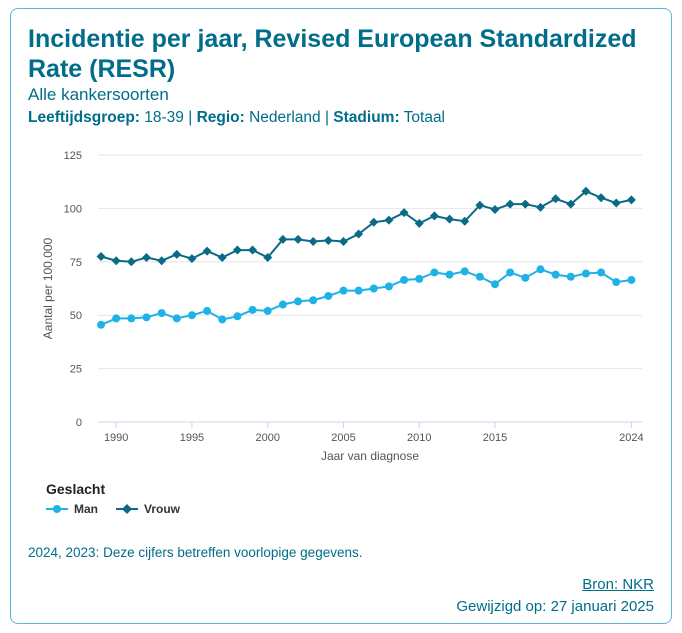 This screenshot has height=633, width=682. Describe the element at coordinates (86, 509) in the screenshot. I see `legend-man-label: Man` at that location.